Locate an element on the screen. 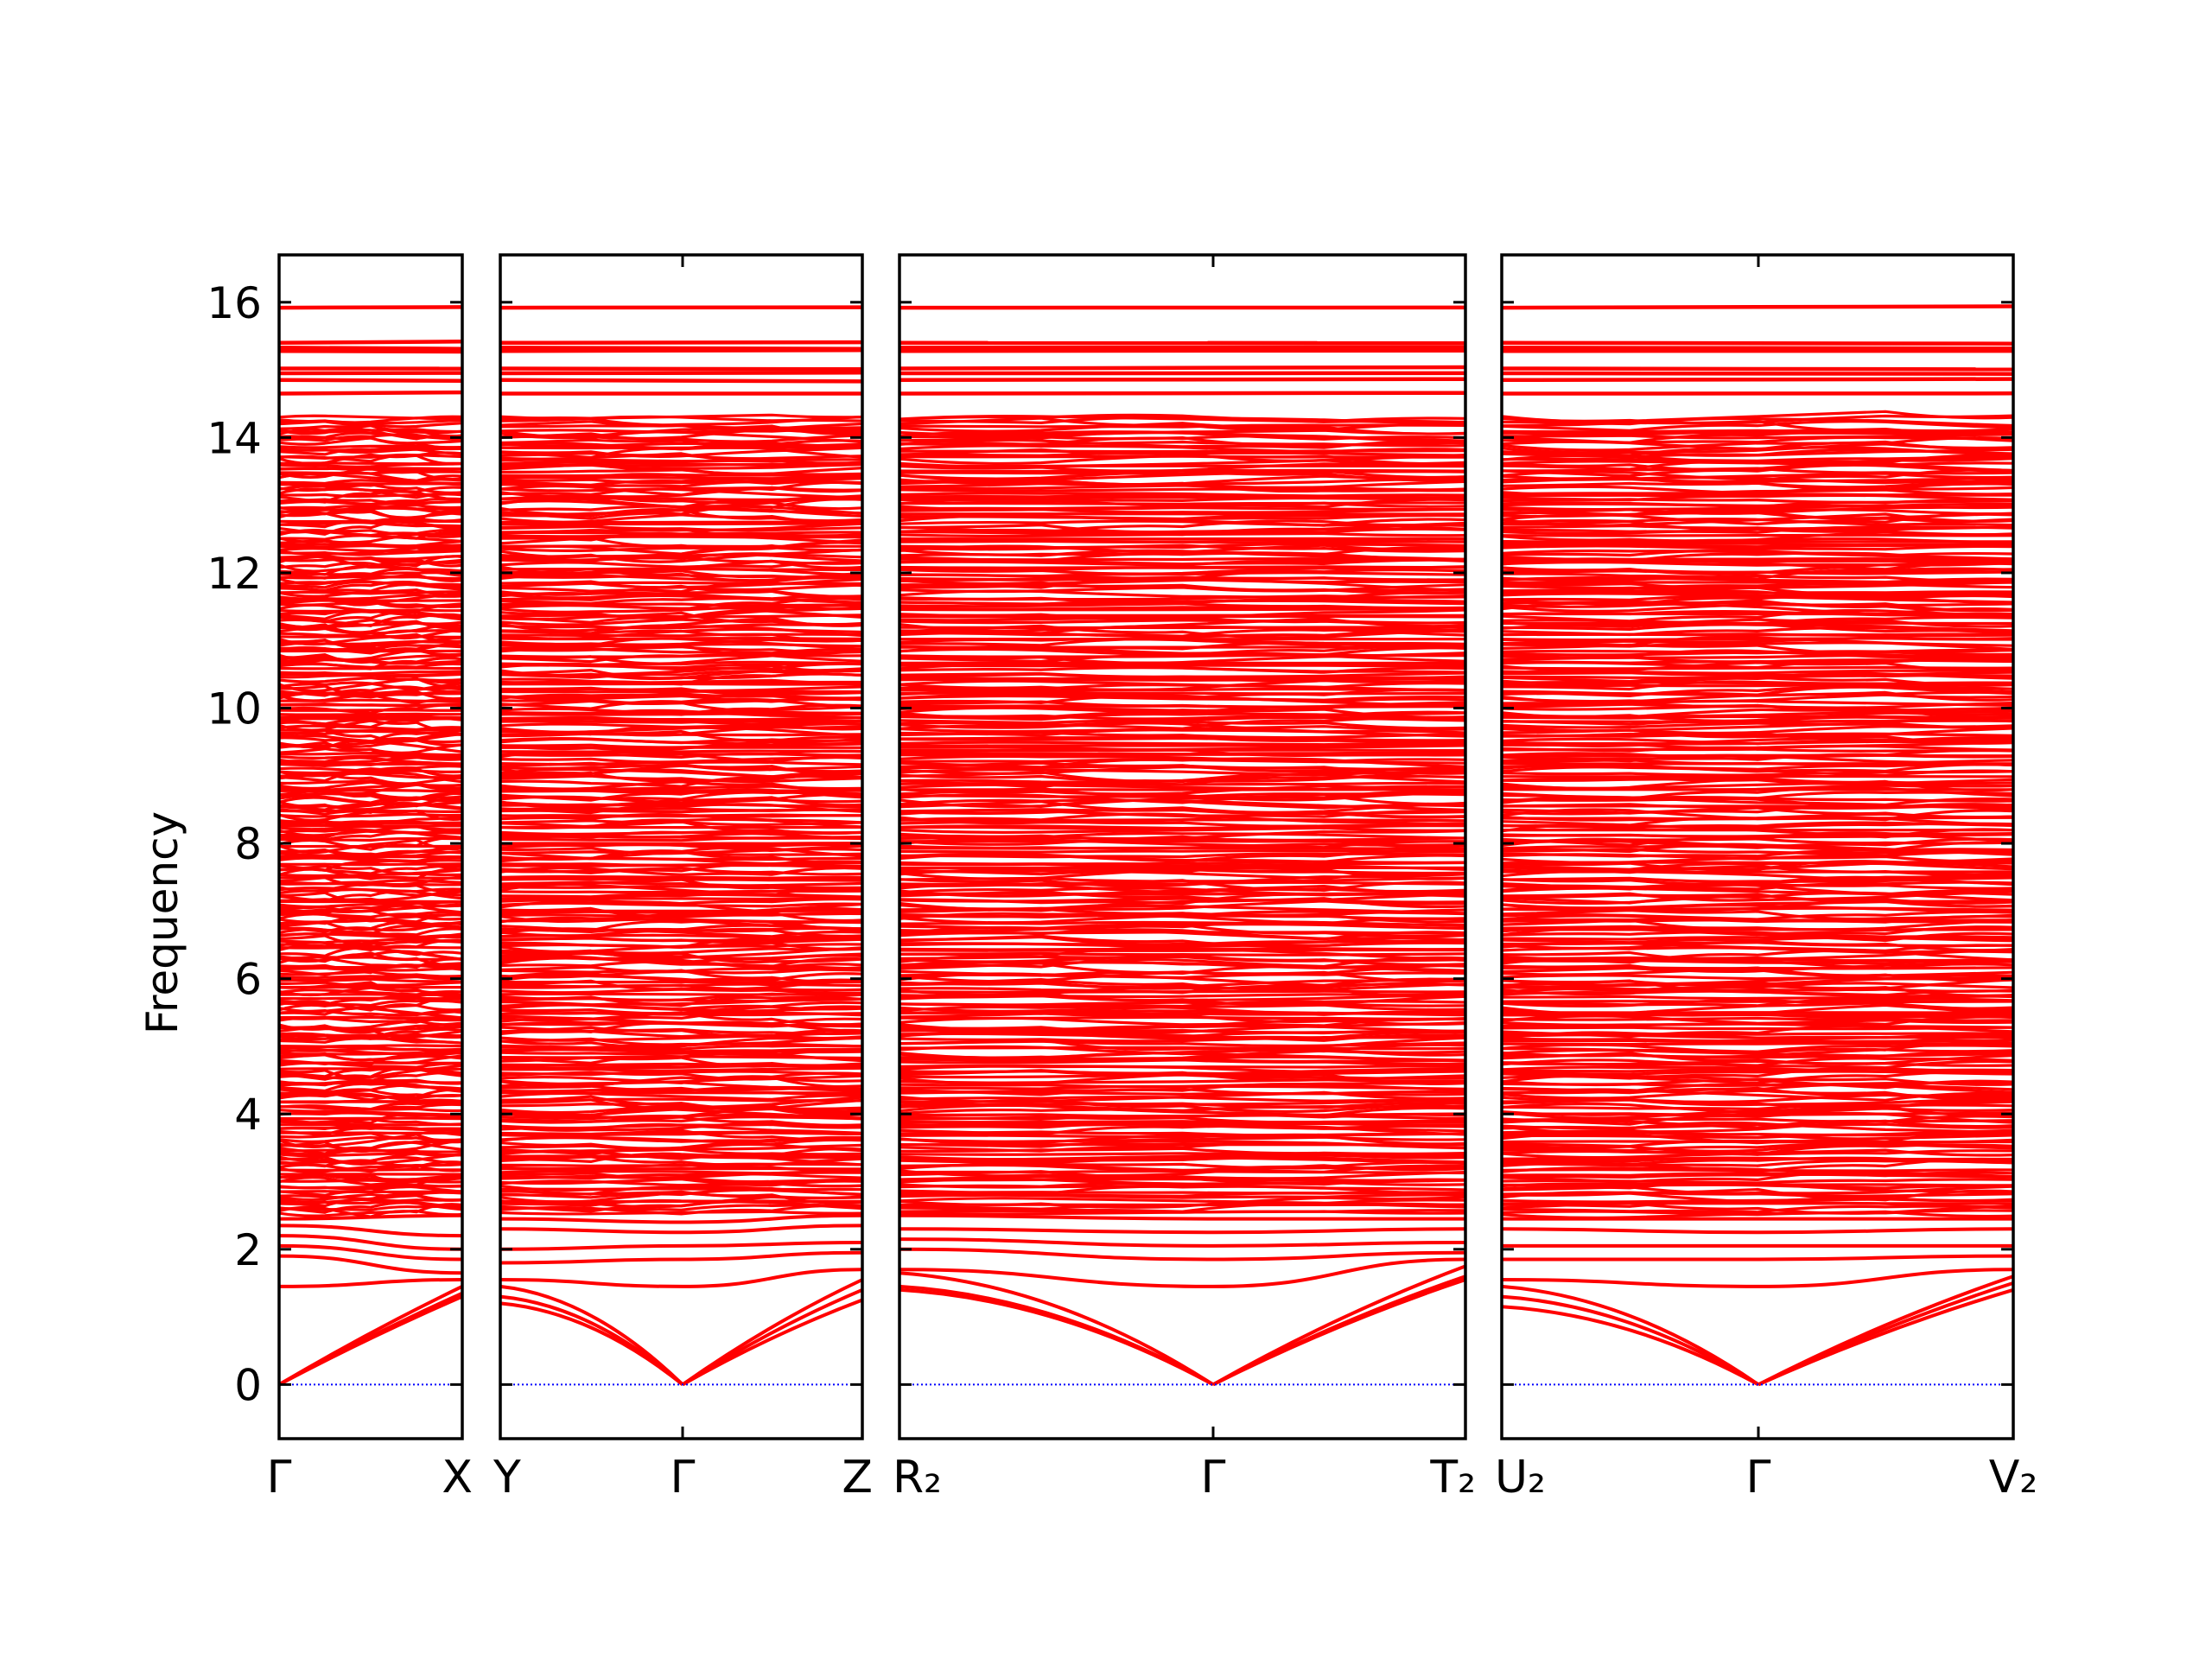  qpoint-label-2-0: R₂ is located at coordinates (917, 1477).